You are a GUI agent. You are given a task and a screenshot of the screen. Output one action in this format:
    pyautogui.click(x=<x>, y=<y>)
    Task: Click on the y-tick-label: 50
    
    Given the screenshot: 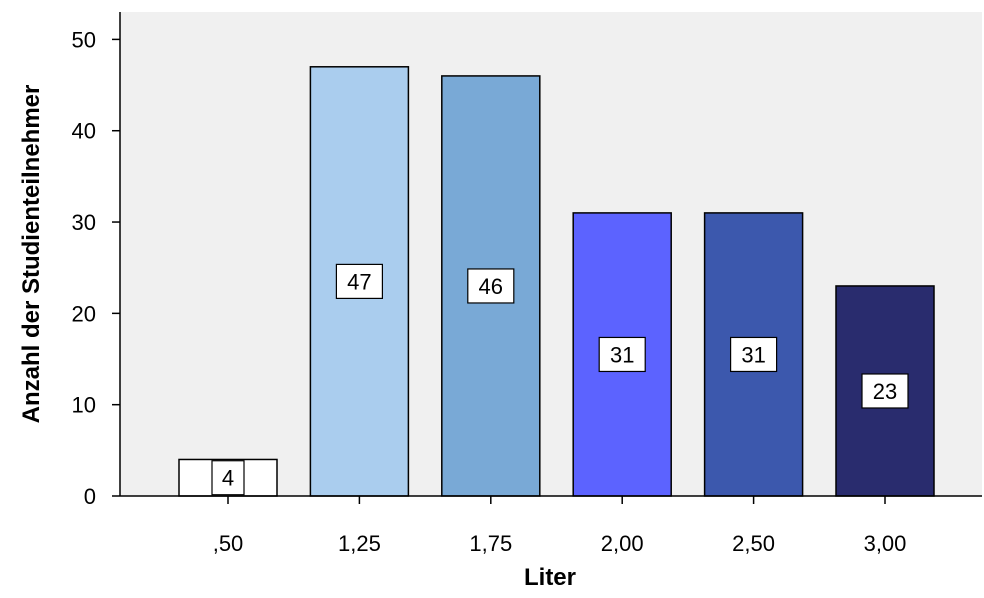 What is the action you would take?
    pyautogui.click(x=84, y=39)
    